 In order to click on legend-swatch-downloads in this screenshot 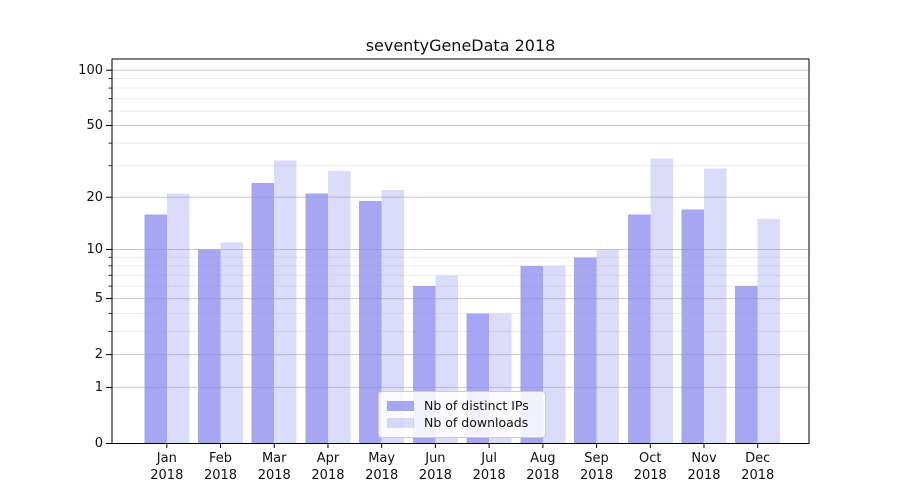, I will do `click(400, 423)`.